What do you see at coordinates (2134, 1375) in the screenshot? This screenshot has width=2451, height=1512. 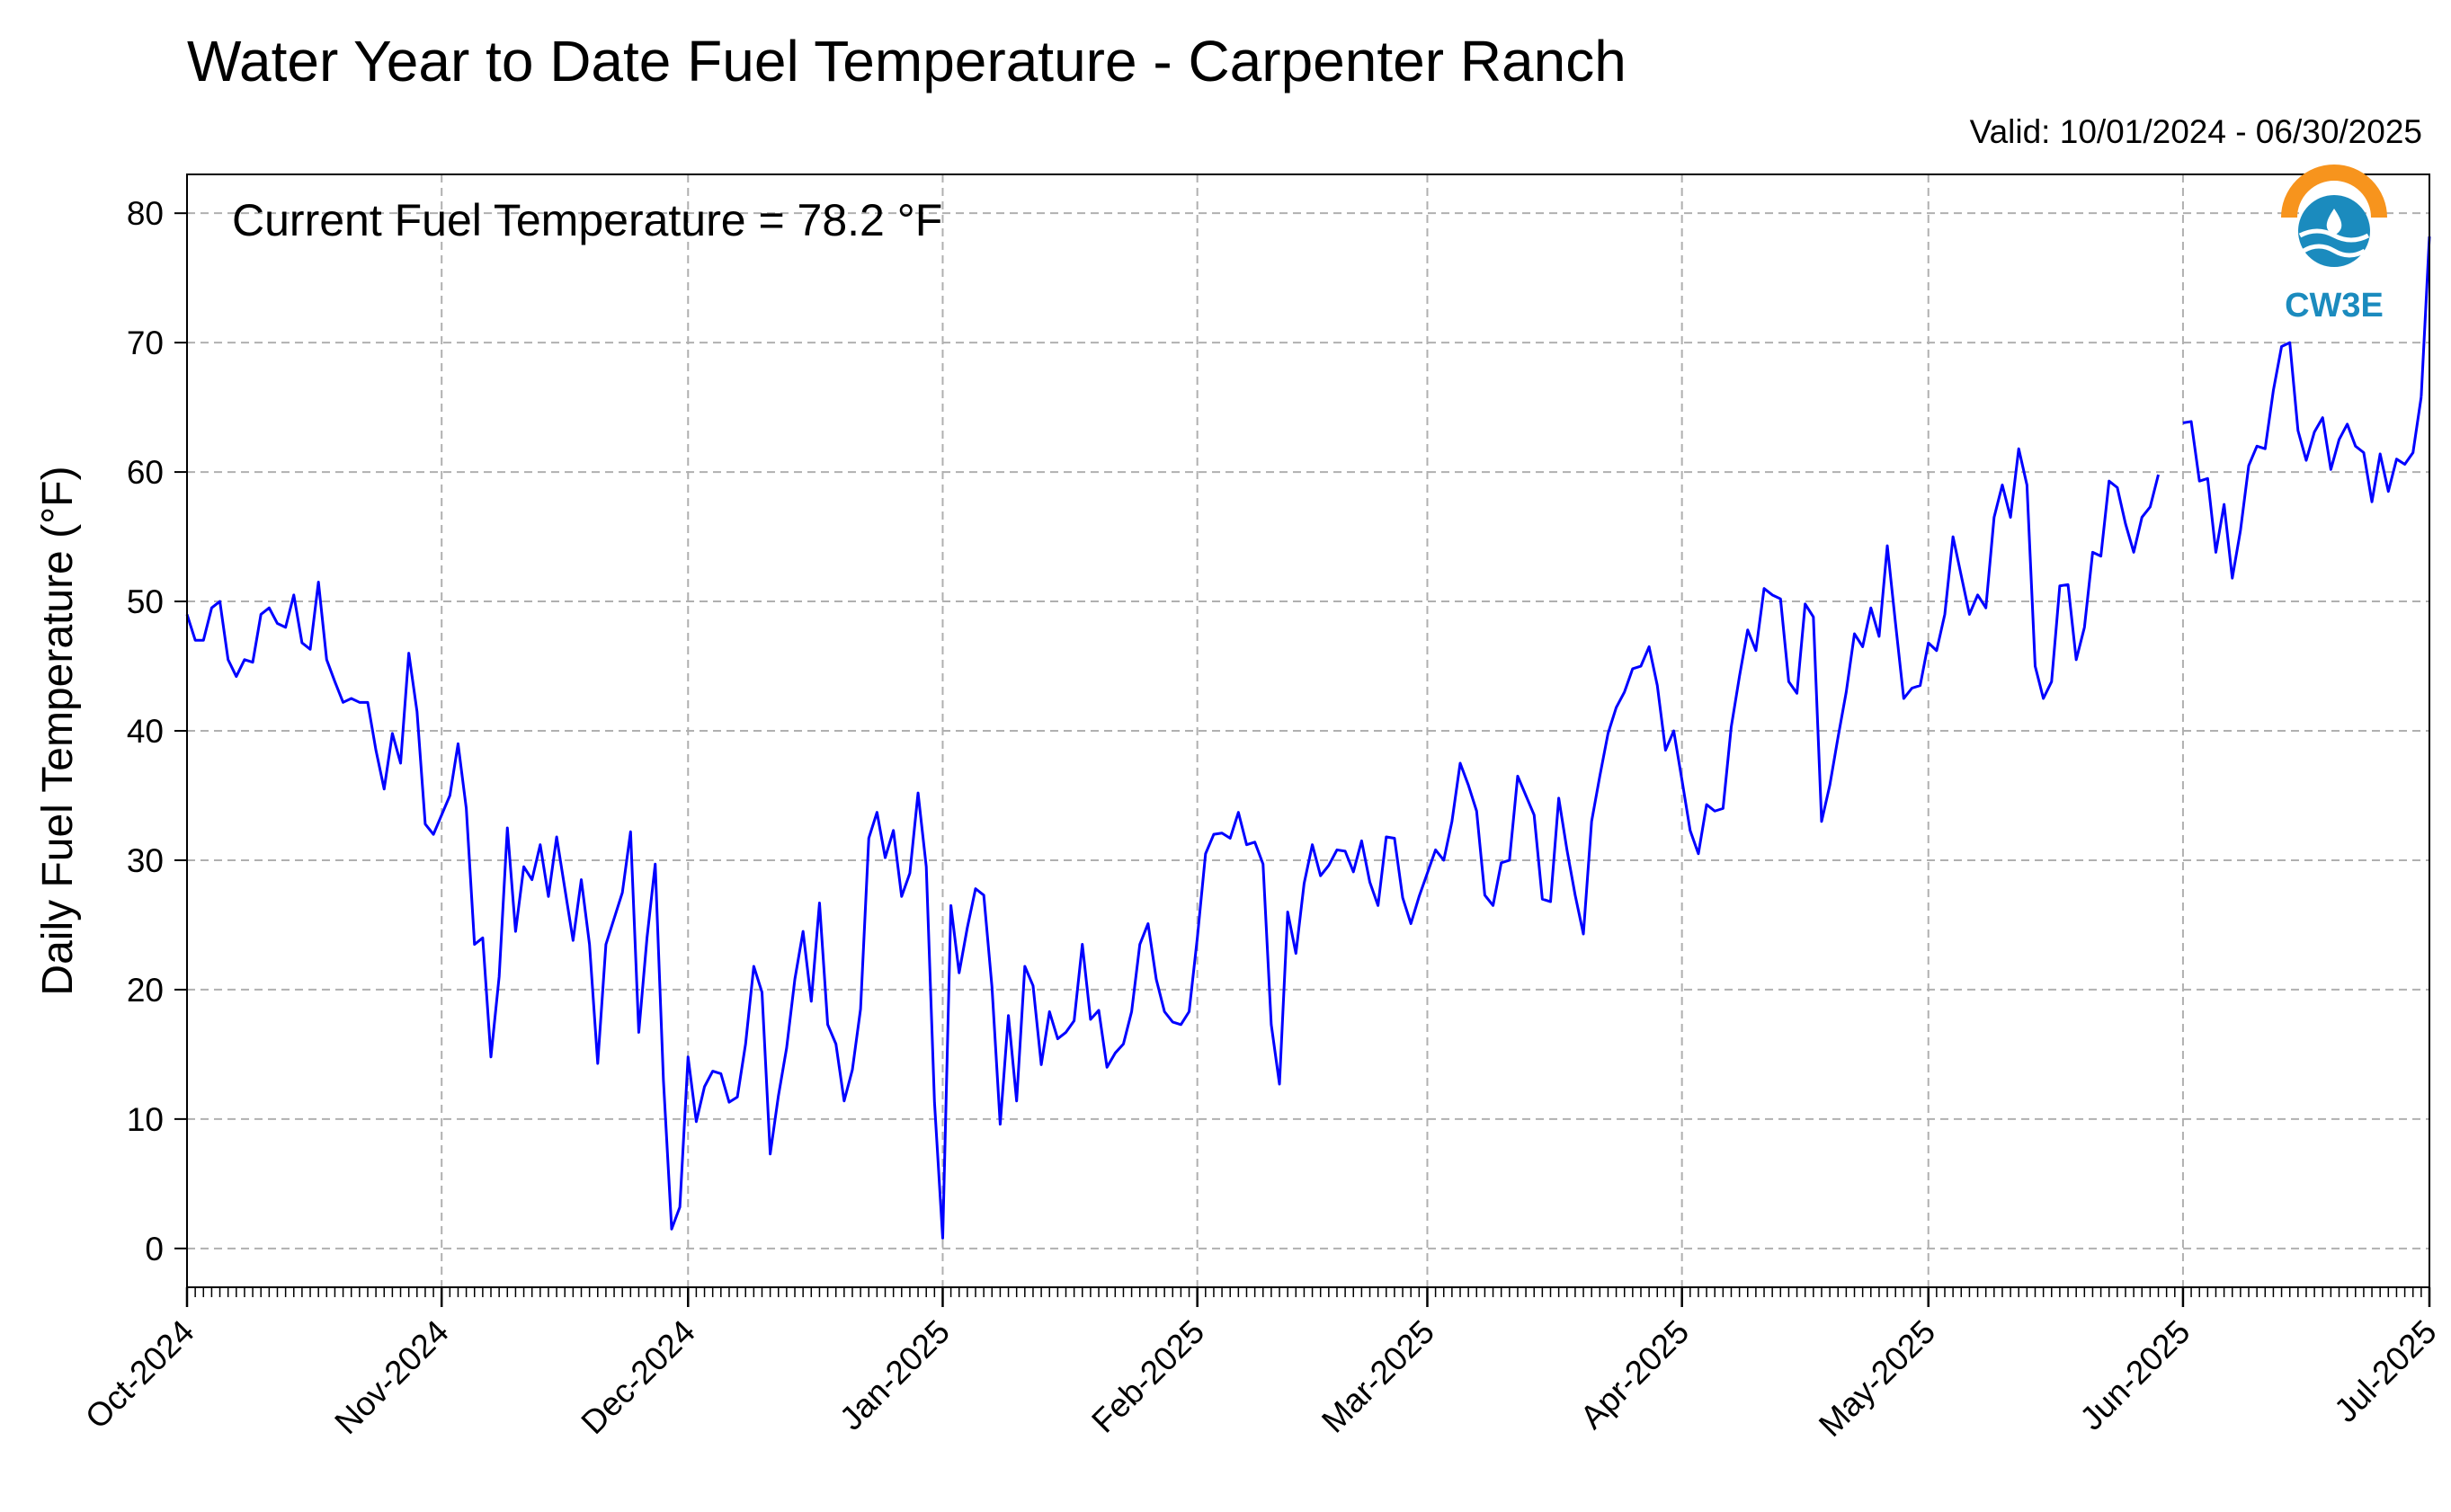 I see `x-tick-label: Jun-2025` at bounding box center [2134, 1375].